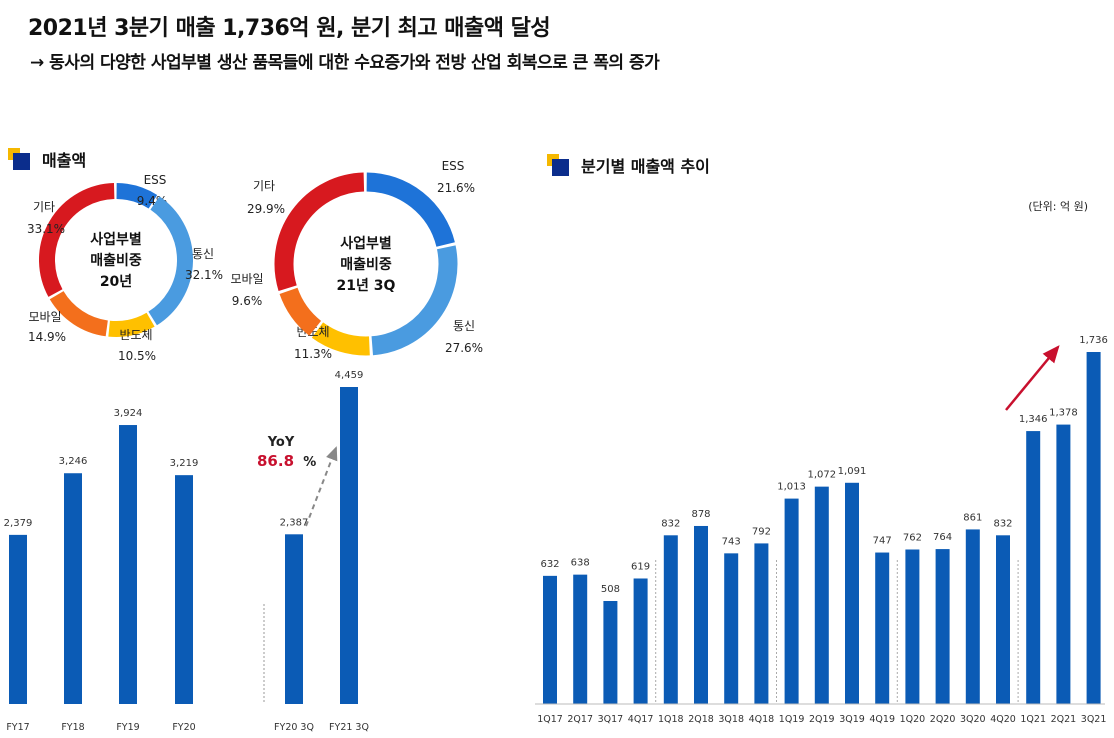  Describe the element at coordinates (1058, 206) in the screenshot. I see `unit-label: (단위: 억 원)` at that location.